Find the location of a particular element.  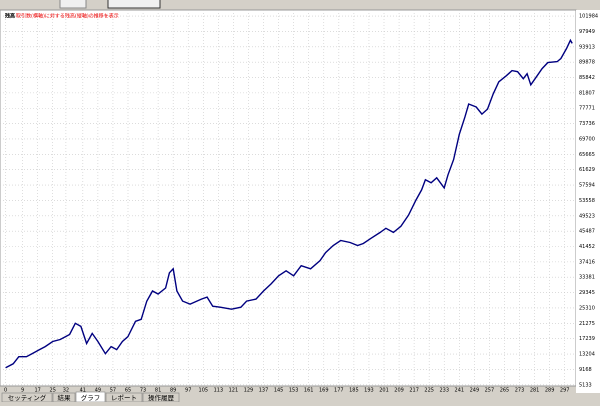

y-tick-label: 45487 is located at coordinates (587, 232).